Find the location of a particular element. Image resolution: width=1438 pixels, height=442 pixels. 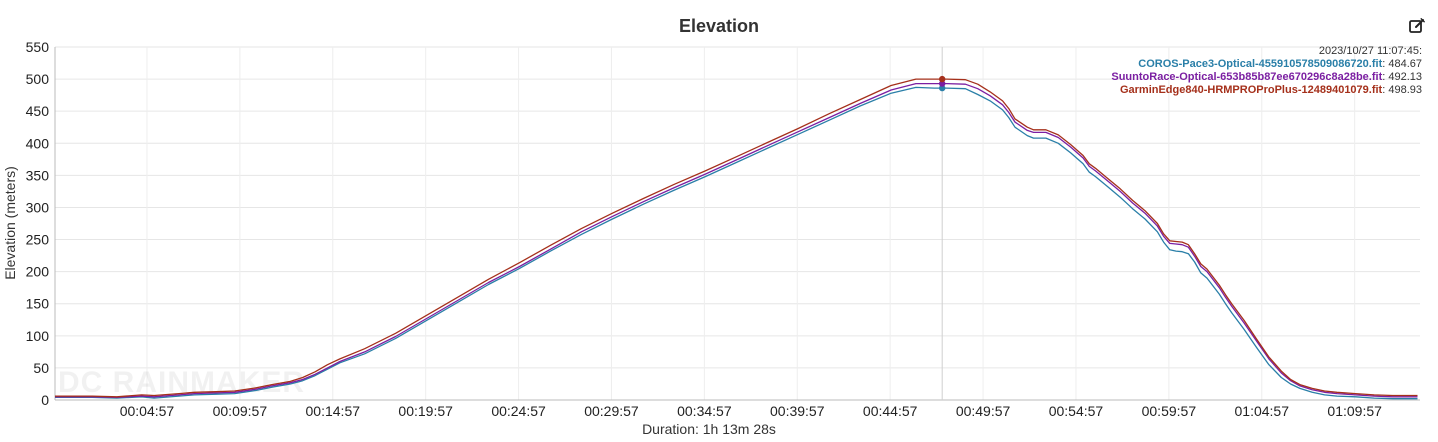

chart-title: Elevation is located at coordinates (719, 26).